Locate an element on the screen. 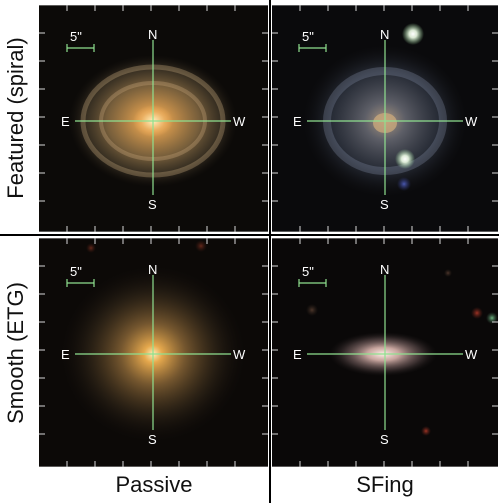 This screenshot has height=503, width=499. row-label-featured: Featured (spiral) is located at coordinates (15, 118).